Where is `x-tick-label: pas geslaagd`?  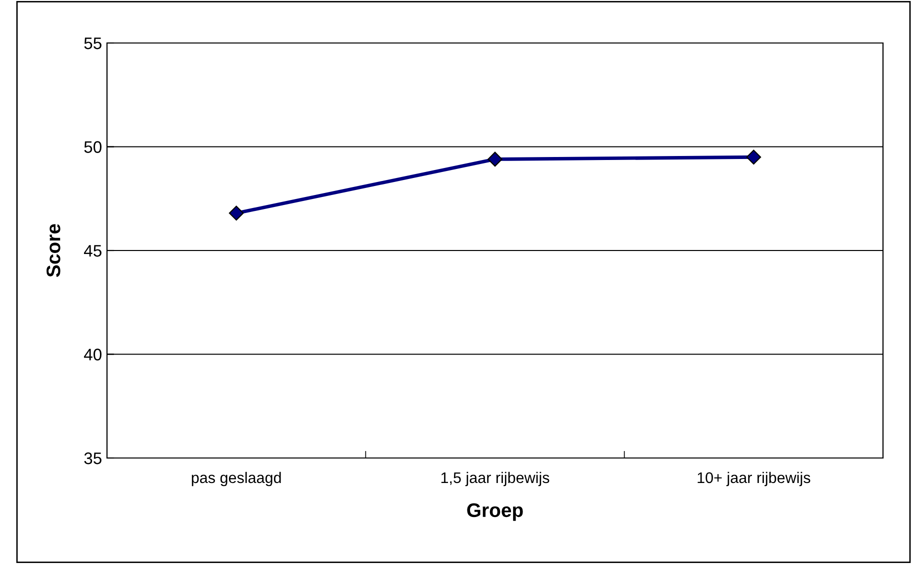
x-tick-label: pas geslaagd is located at coordinates (236, 479).